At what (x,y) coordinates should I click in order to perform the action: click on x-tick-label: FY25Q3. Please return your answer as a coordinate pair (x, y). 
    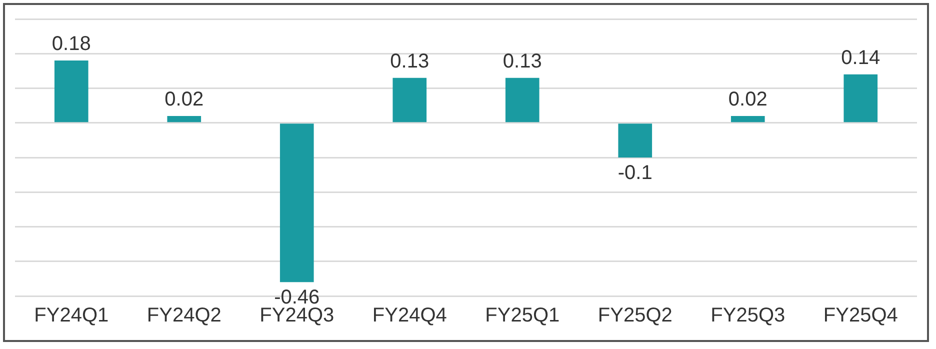
    Looking at the image, I should click on (748, 315).